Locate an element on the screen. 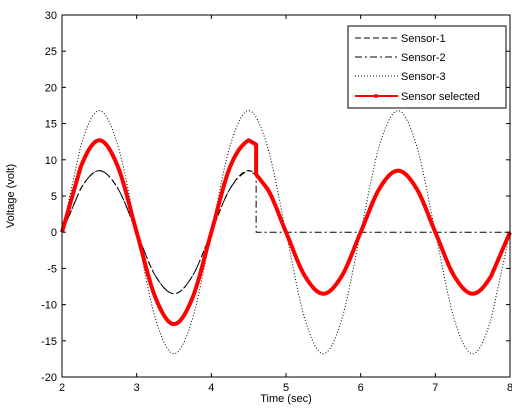 The image size is (512, 411). x-axis-label: Time (sec) is located at coordinates (286, 399).